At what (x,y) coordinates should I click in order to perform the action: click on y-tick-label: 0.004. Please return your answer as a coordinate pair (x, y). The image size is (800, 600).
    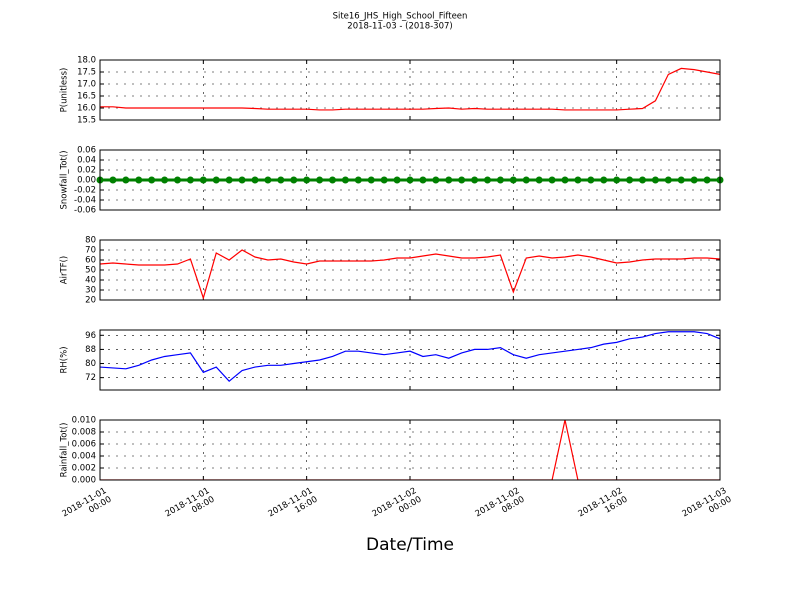
    Looking at the image, I should click on (84, 457).